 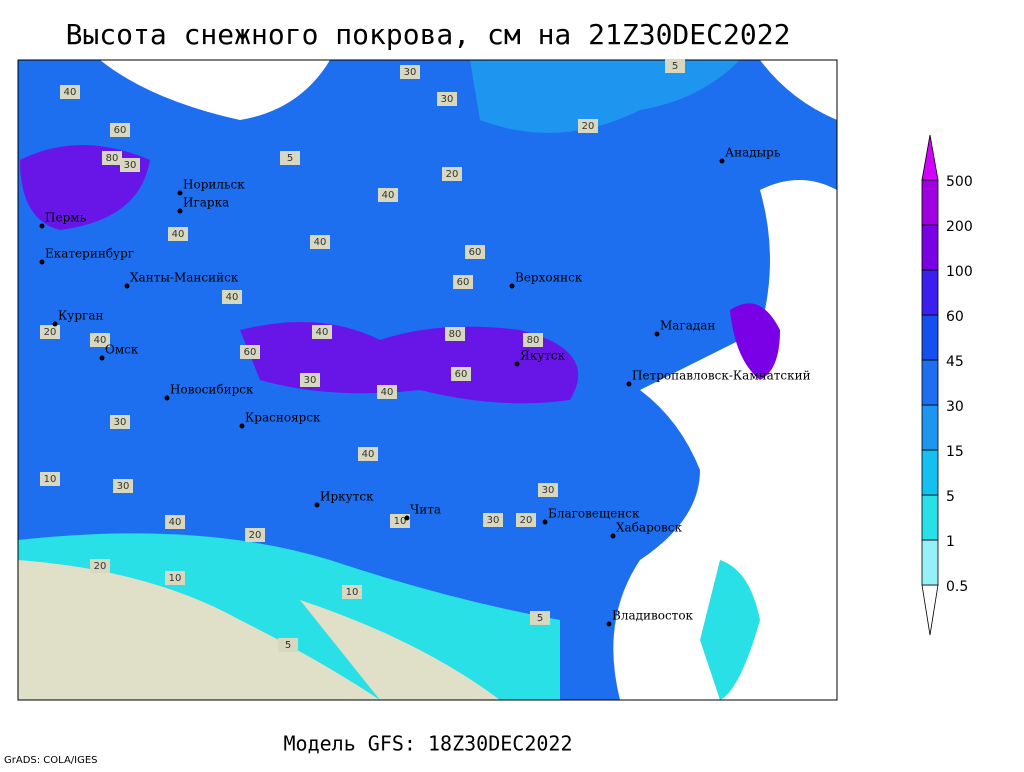 I want to click on city-label: Владивосток, so click(x=653, y=616).